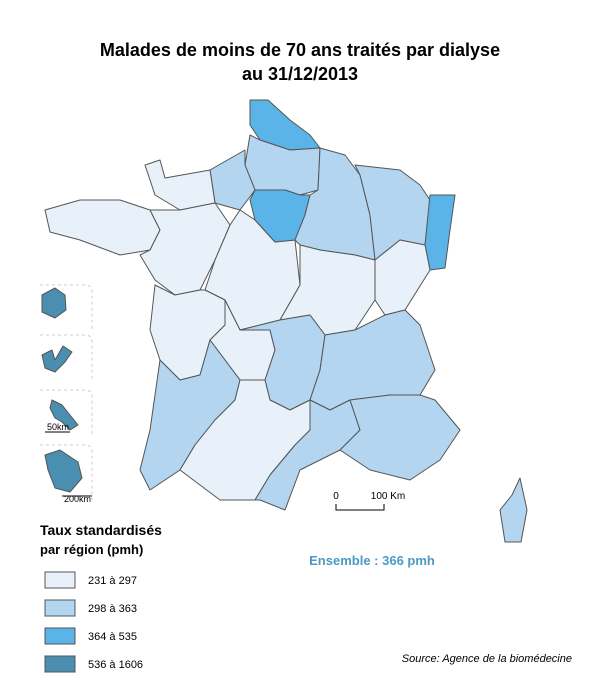 The width and height of the screenshot is (600, 685). I want to click on insets, so click(66, 392).